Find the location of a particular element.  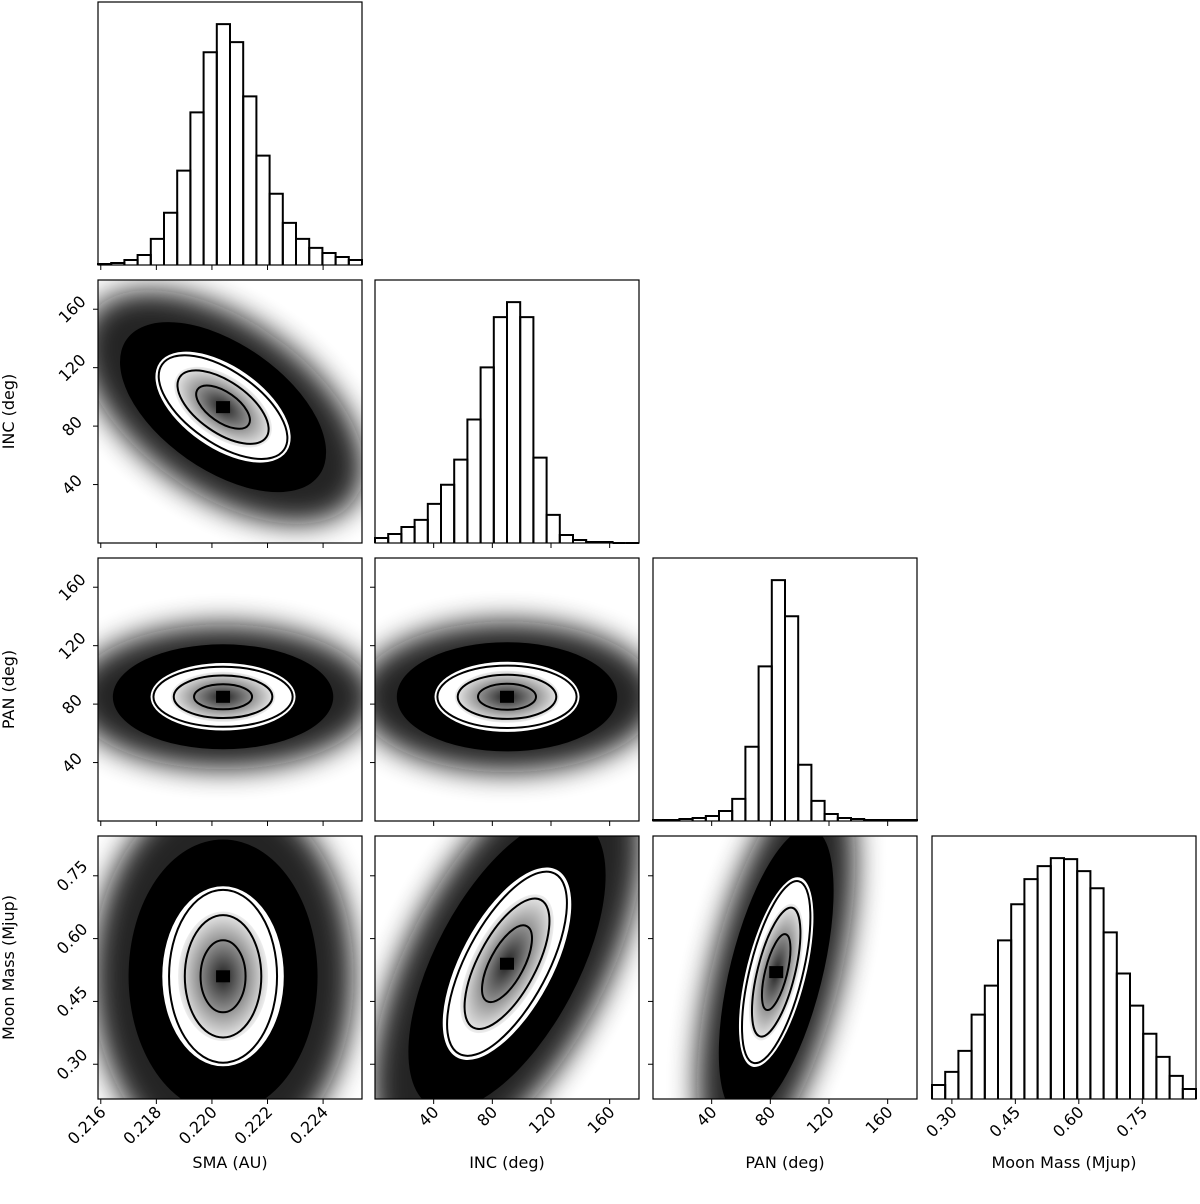

x-tick-label: 0.222 is located at coordinates (254, 1125).